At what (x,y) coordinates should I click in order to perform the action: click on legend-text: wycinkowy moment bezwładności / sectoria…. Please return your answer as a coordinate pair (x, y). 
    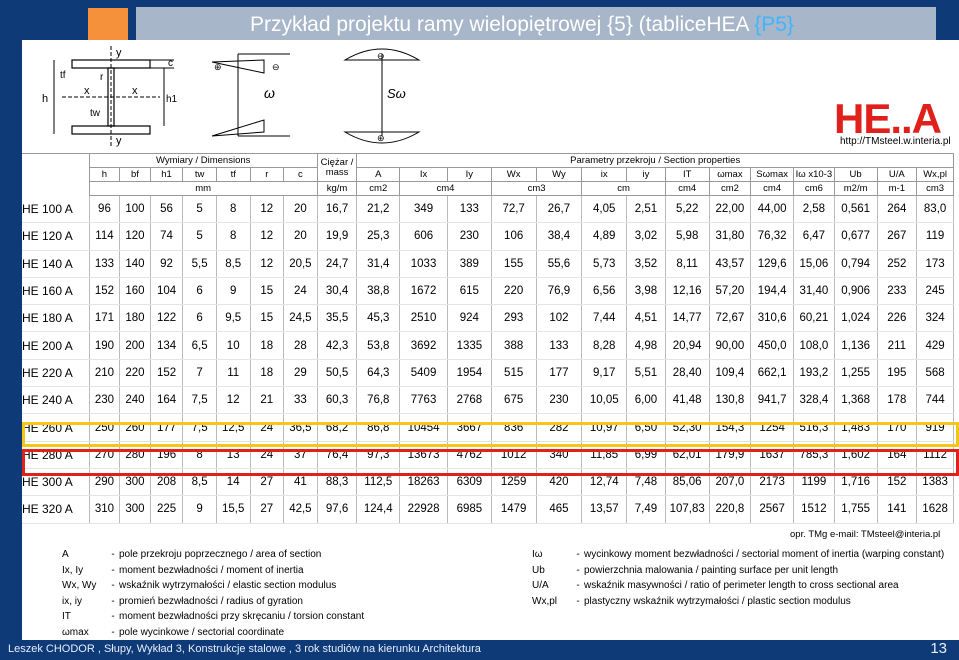
    Looking at the image, I should click on (764, 555).